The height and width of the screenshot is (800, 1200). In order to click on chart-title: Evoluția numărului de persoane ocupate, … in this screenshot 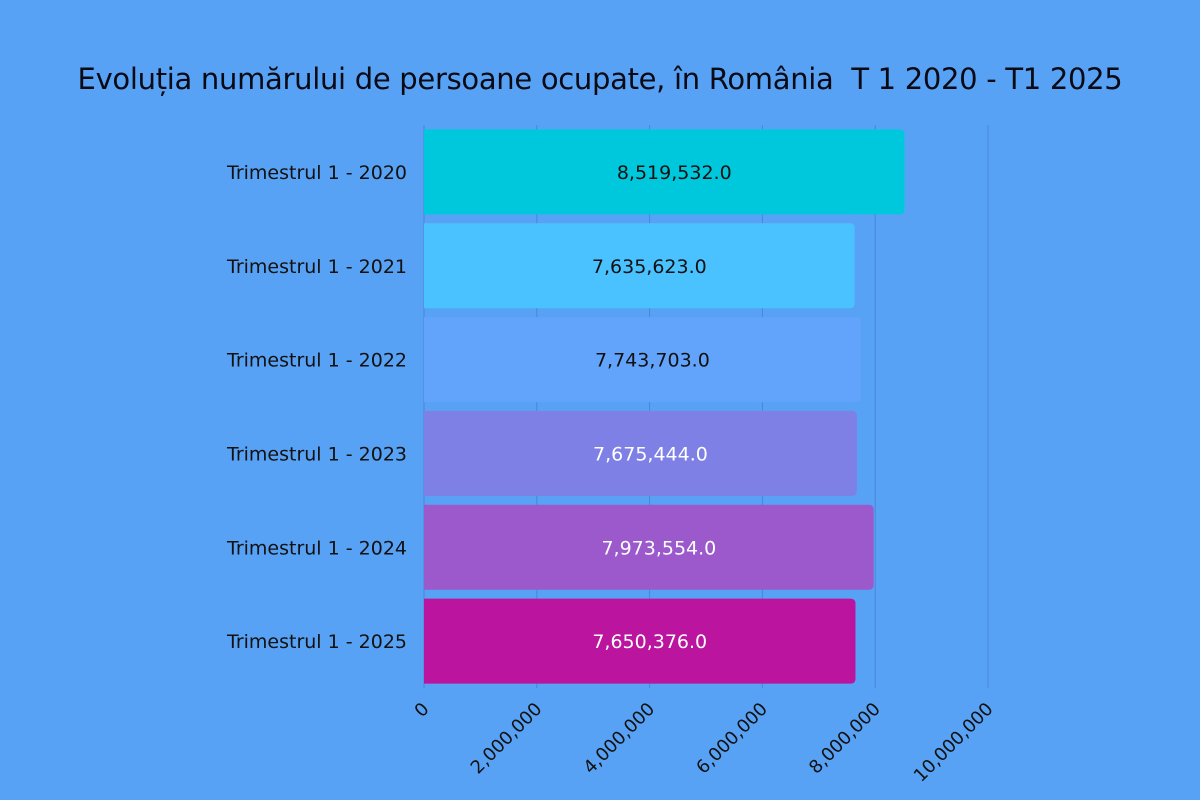, I will do `click(600, 79)`.